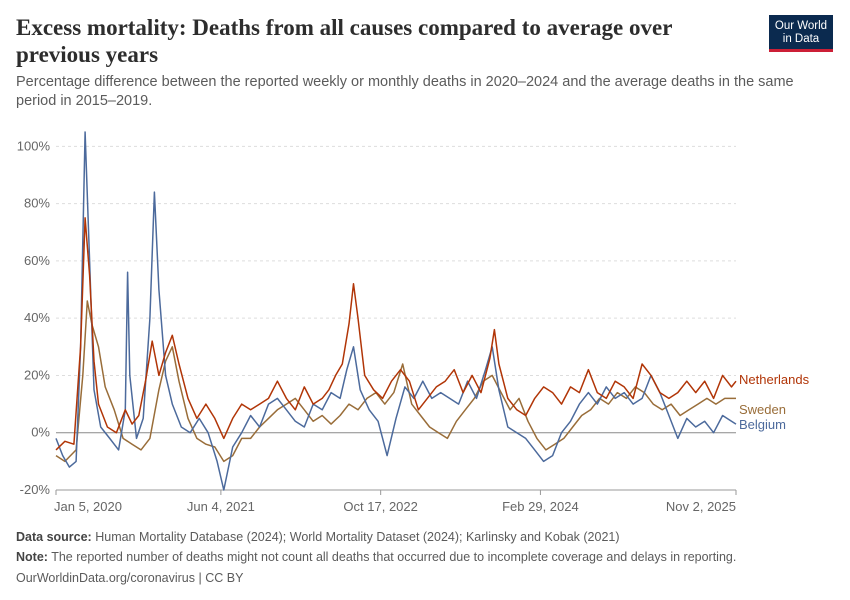 This screenshot has height=600, width=850. Describe the element at coordinates (540, 506) in the screenshot. I see `x-tick-label: Feb 29, 2024` at that location.